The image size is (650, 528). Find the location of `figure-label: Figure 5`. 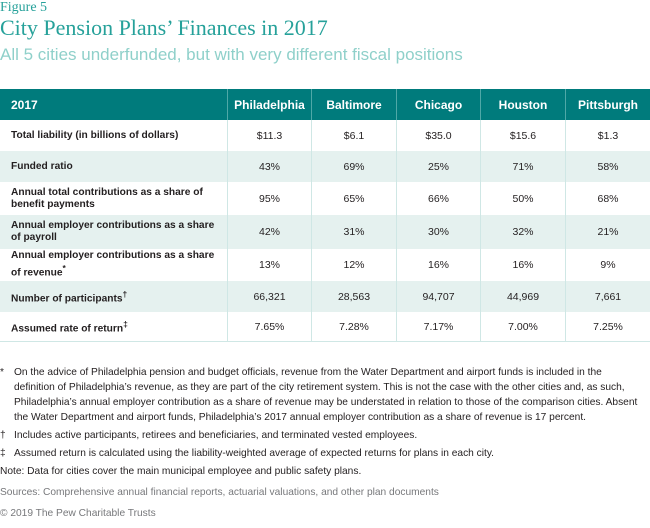

figure-label: Figure 5 is located at coordinates (24, 7).